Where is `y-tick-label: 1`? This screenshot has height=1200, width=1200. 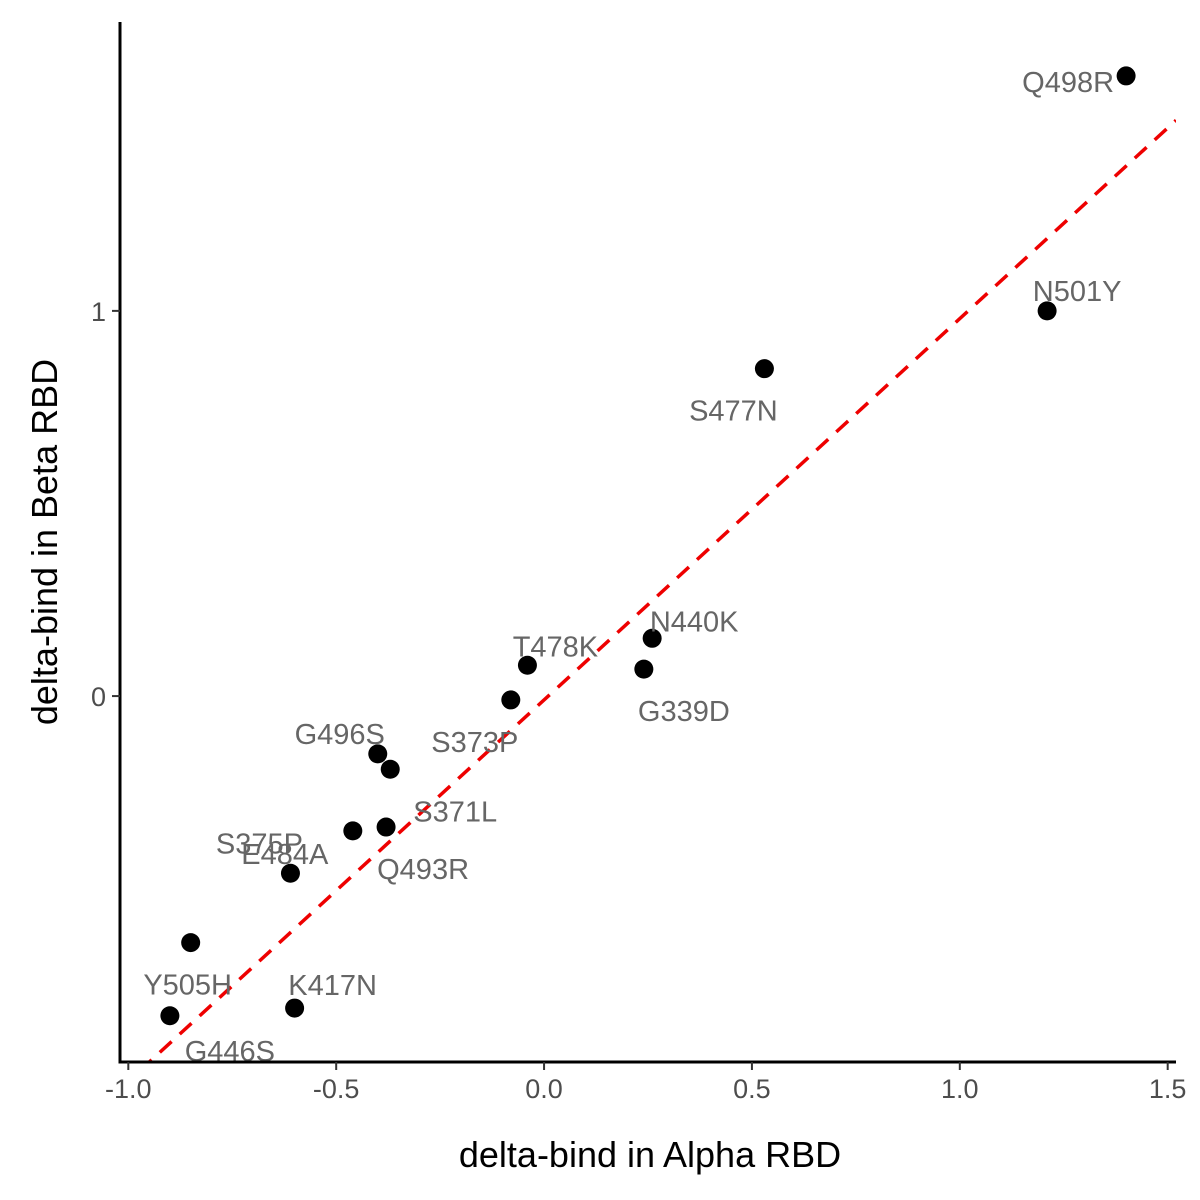 y-tick-label: 1 is located at coordinates (98, 312).